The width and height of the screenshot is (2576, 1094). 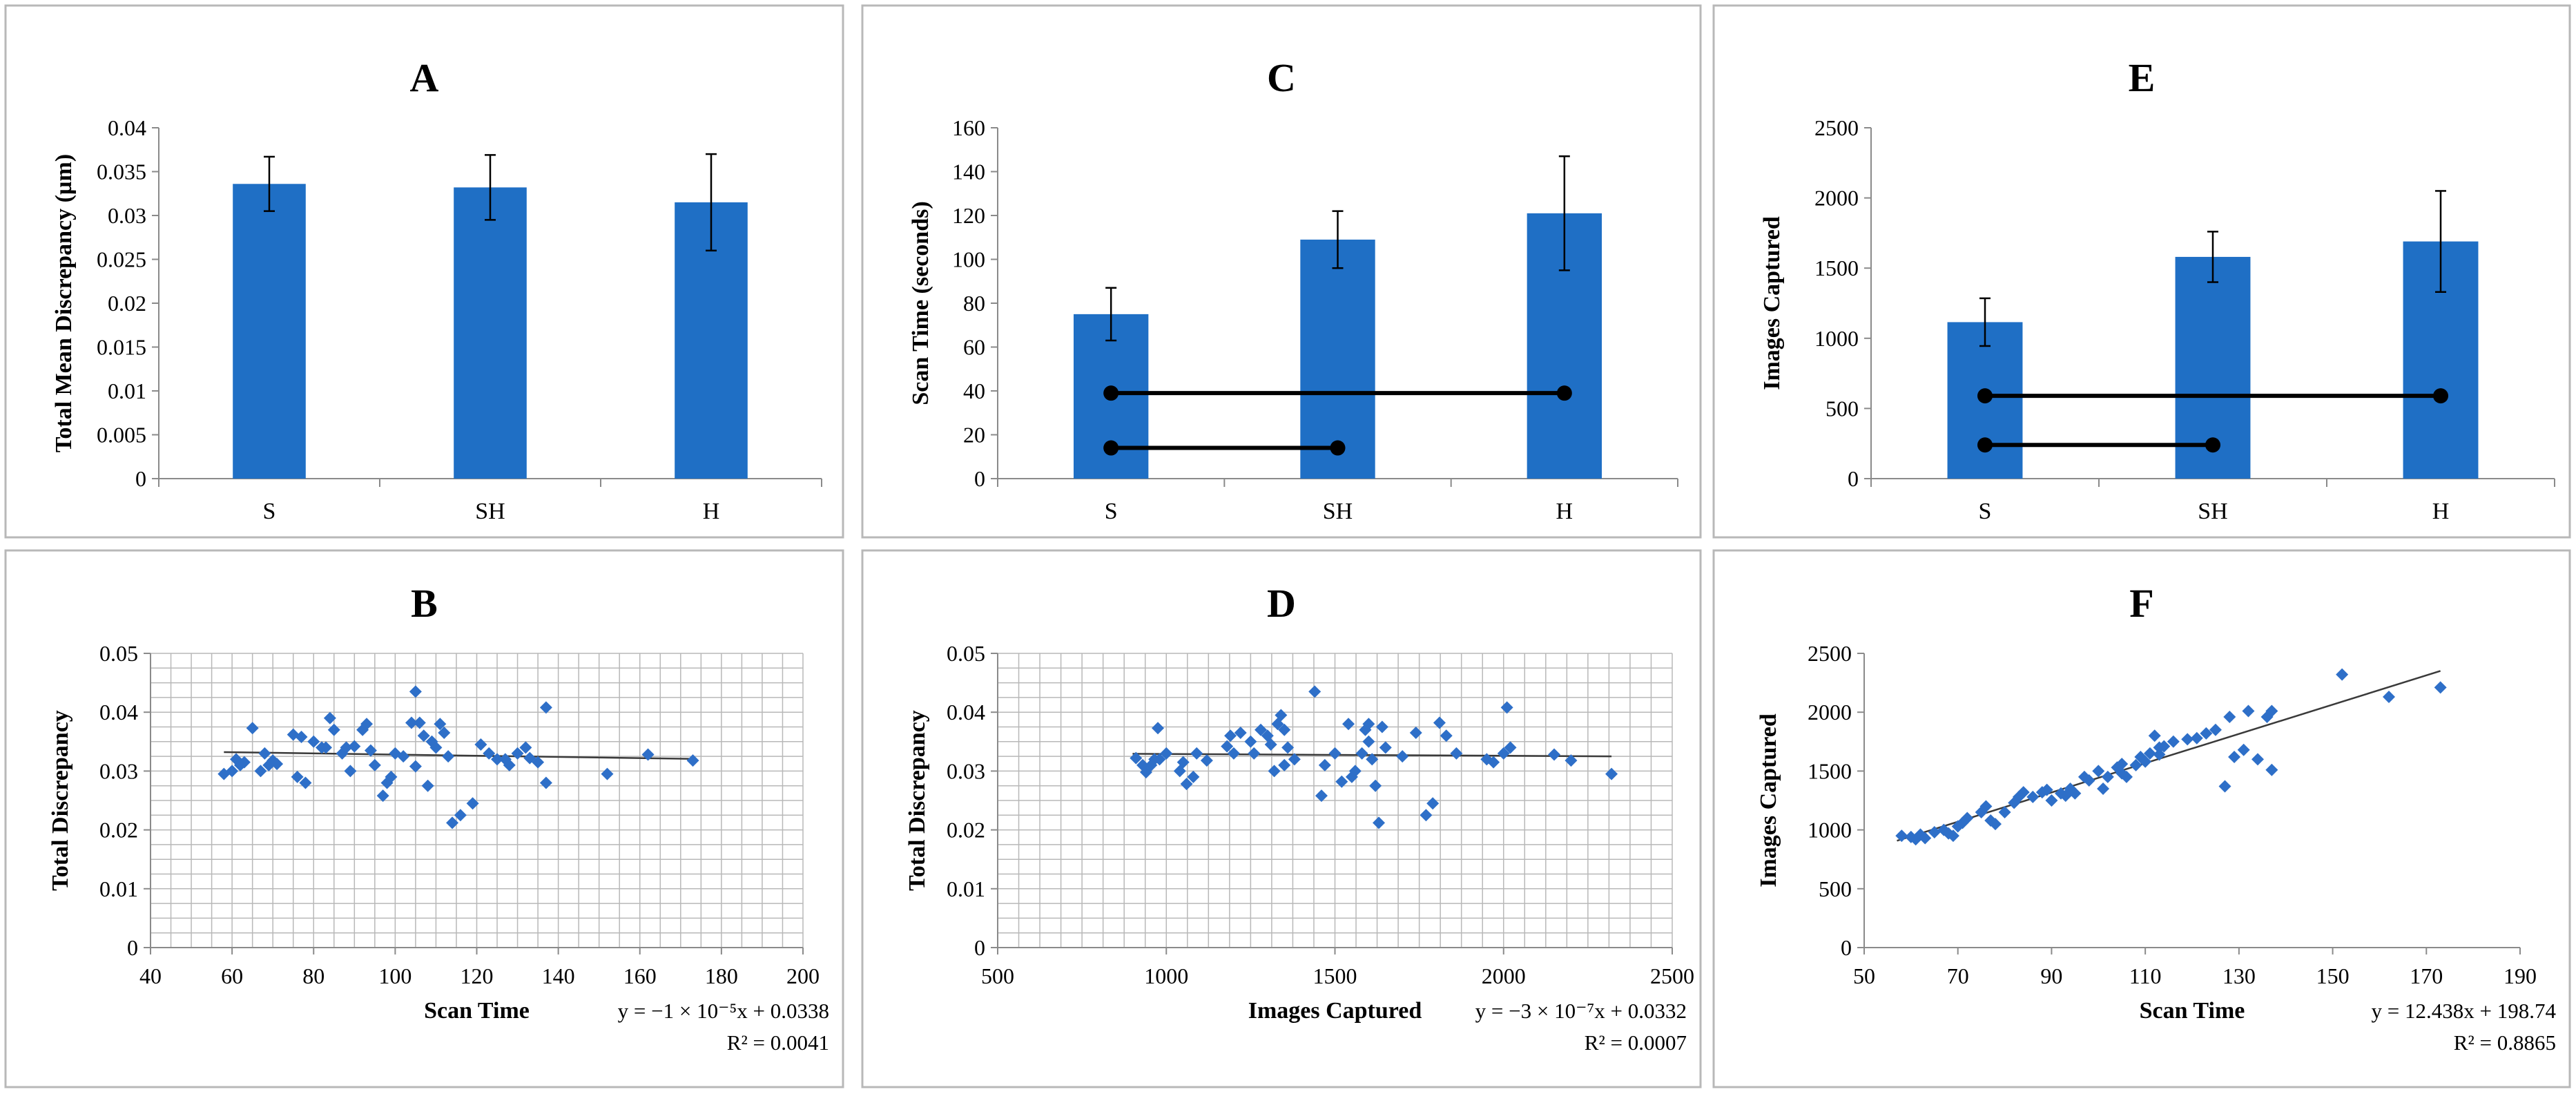 What do you see at coordinates (1830, 712) in the screenshot?
I see `panel-f-y-tick-label: 2000` at bounding box center [1830, 712].